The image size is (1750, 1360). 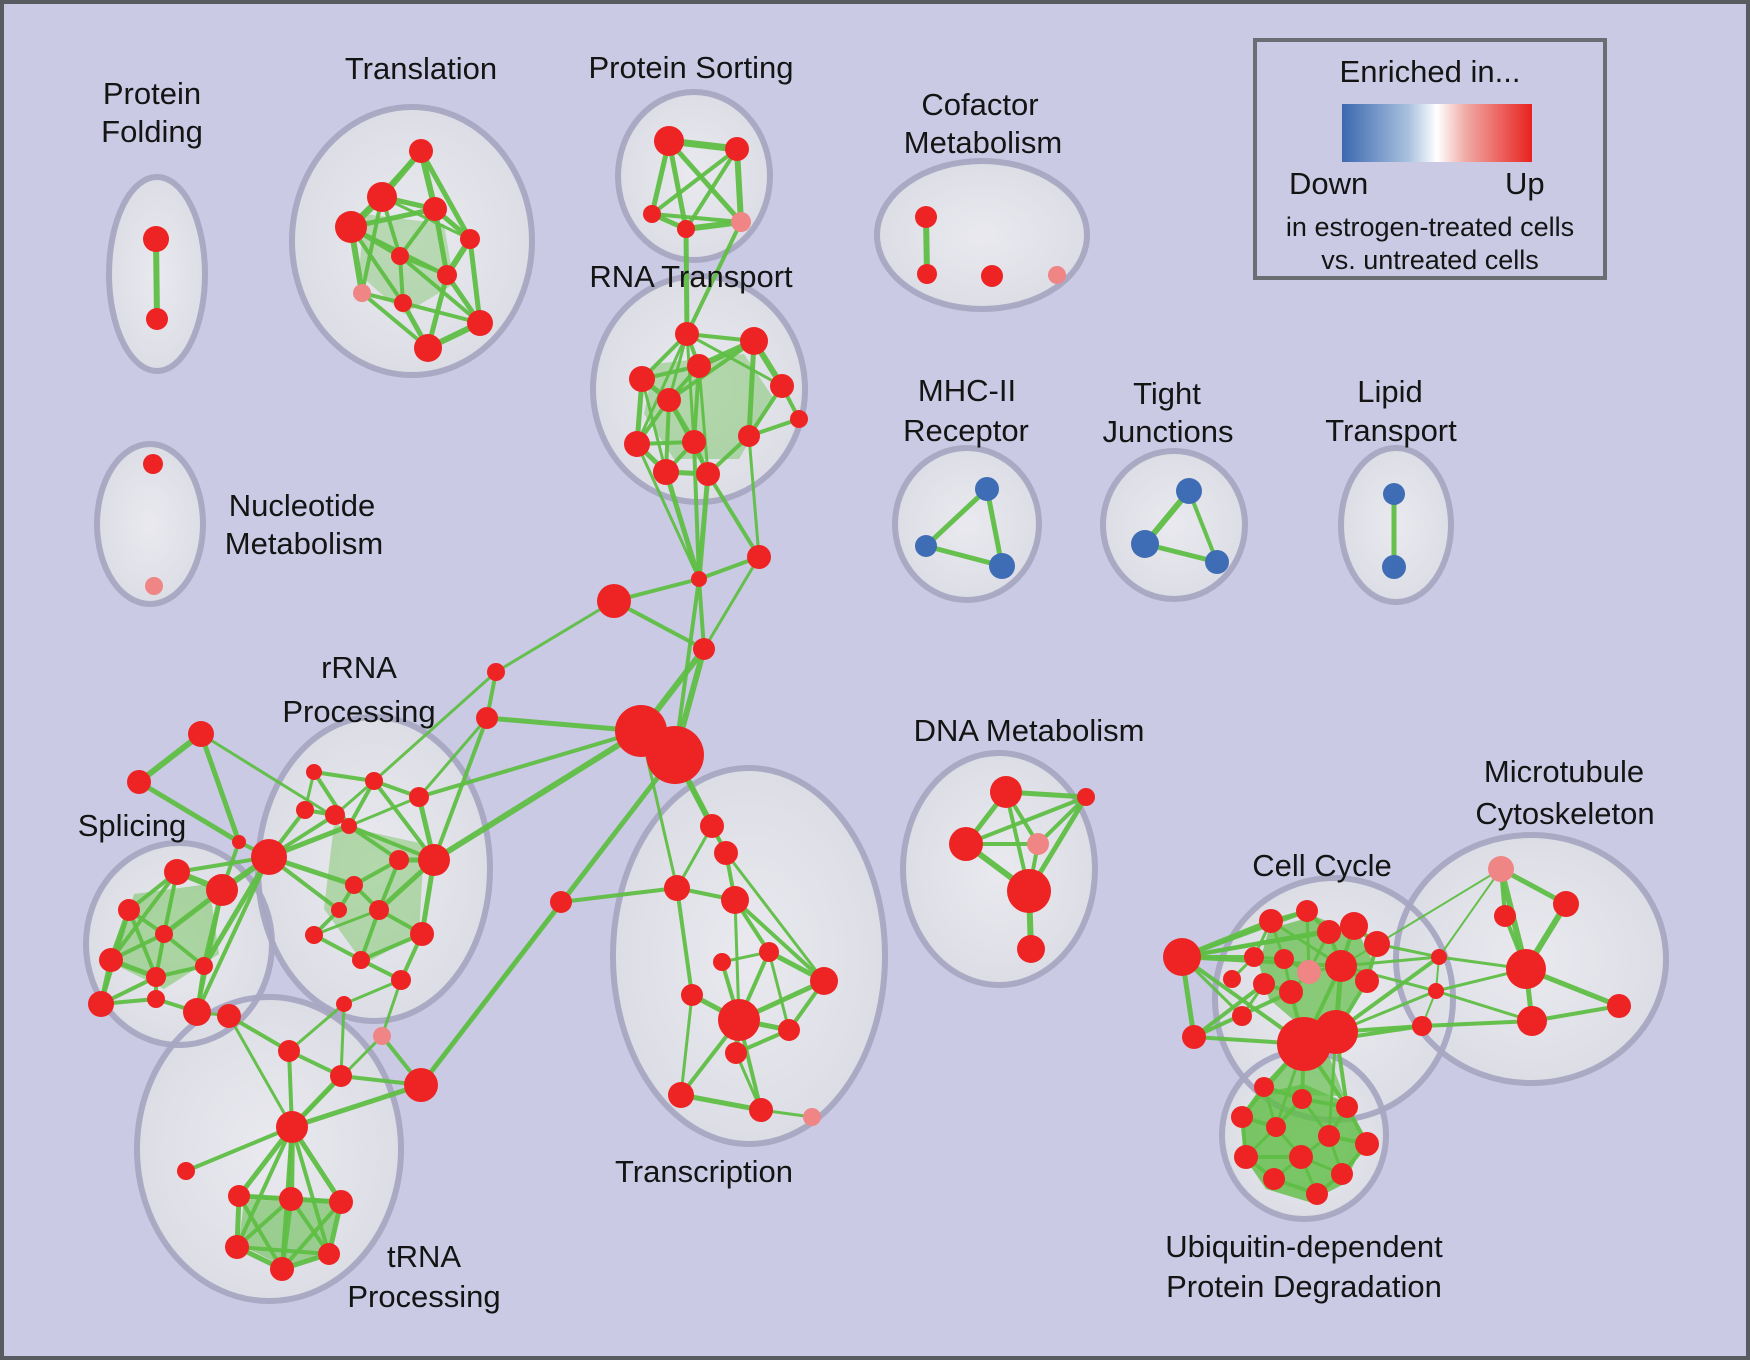 I want to click on cluster-outline-protein-sorting, so click(x=694, y=176).